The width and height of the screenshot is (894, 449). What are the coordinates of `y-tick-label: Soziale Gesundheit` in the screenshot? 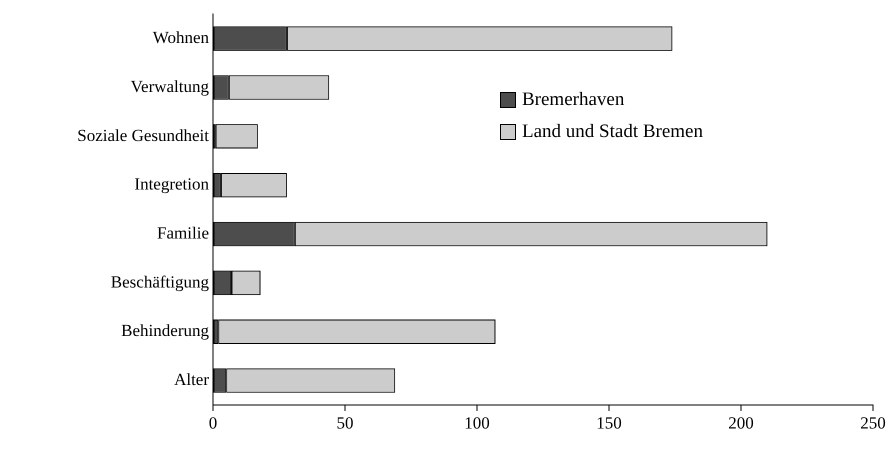 It's located at (143, 135).